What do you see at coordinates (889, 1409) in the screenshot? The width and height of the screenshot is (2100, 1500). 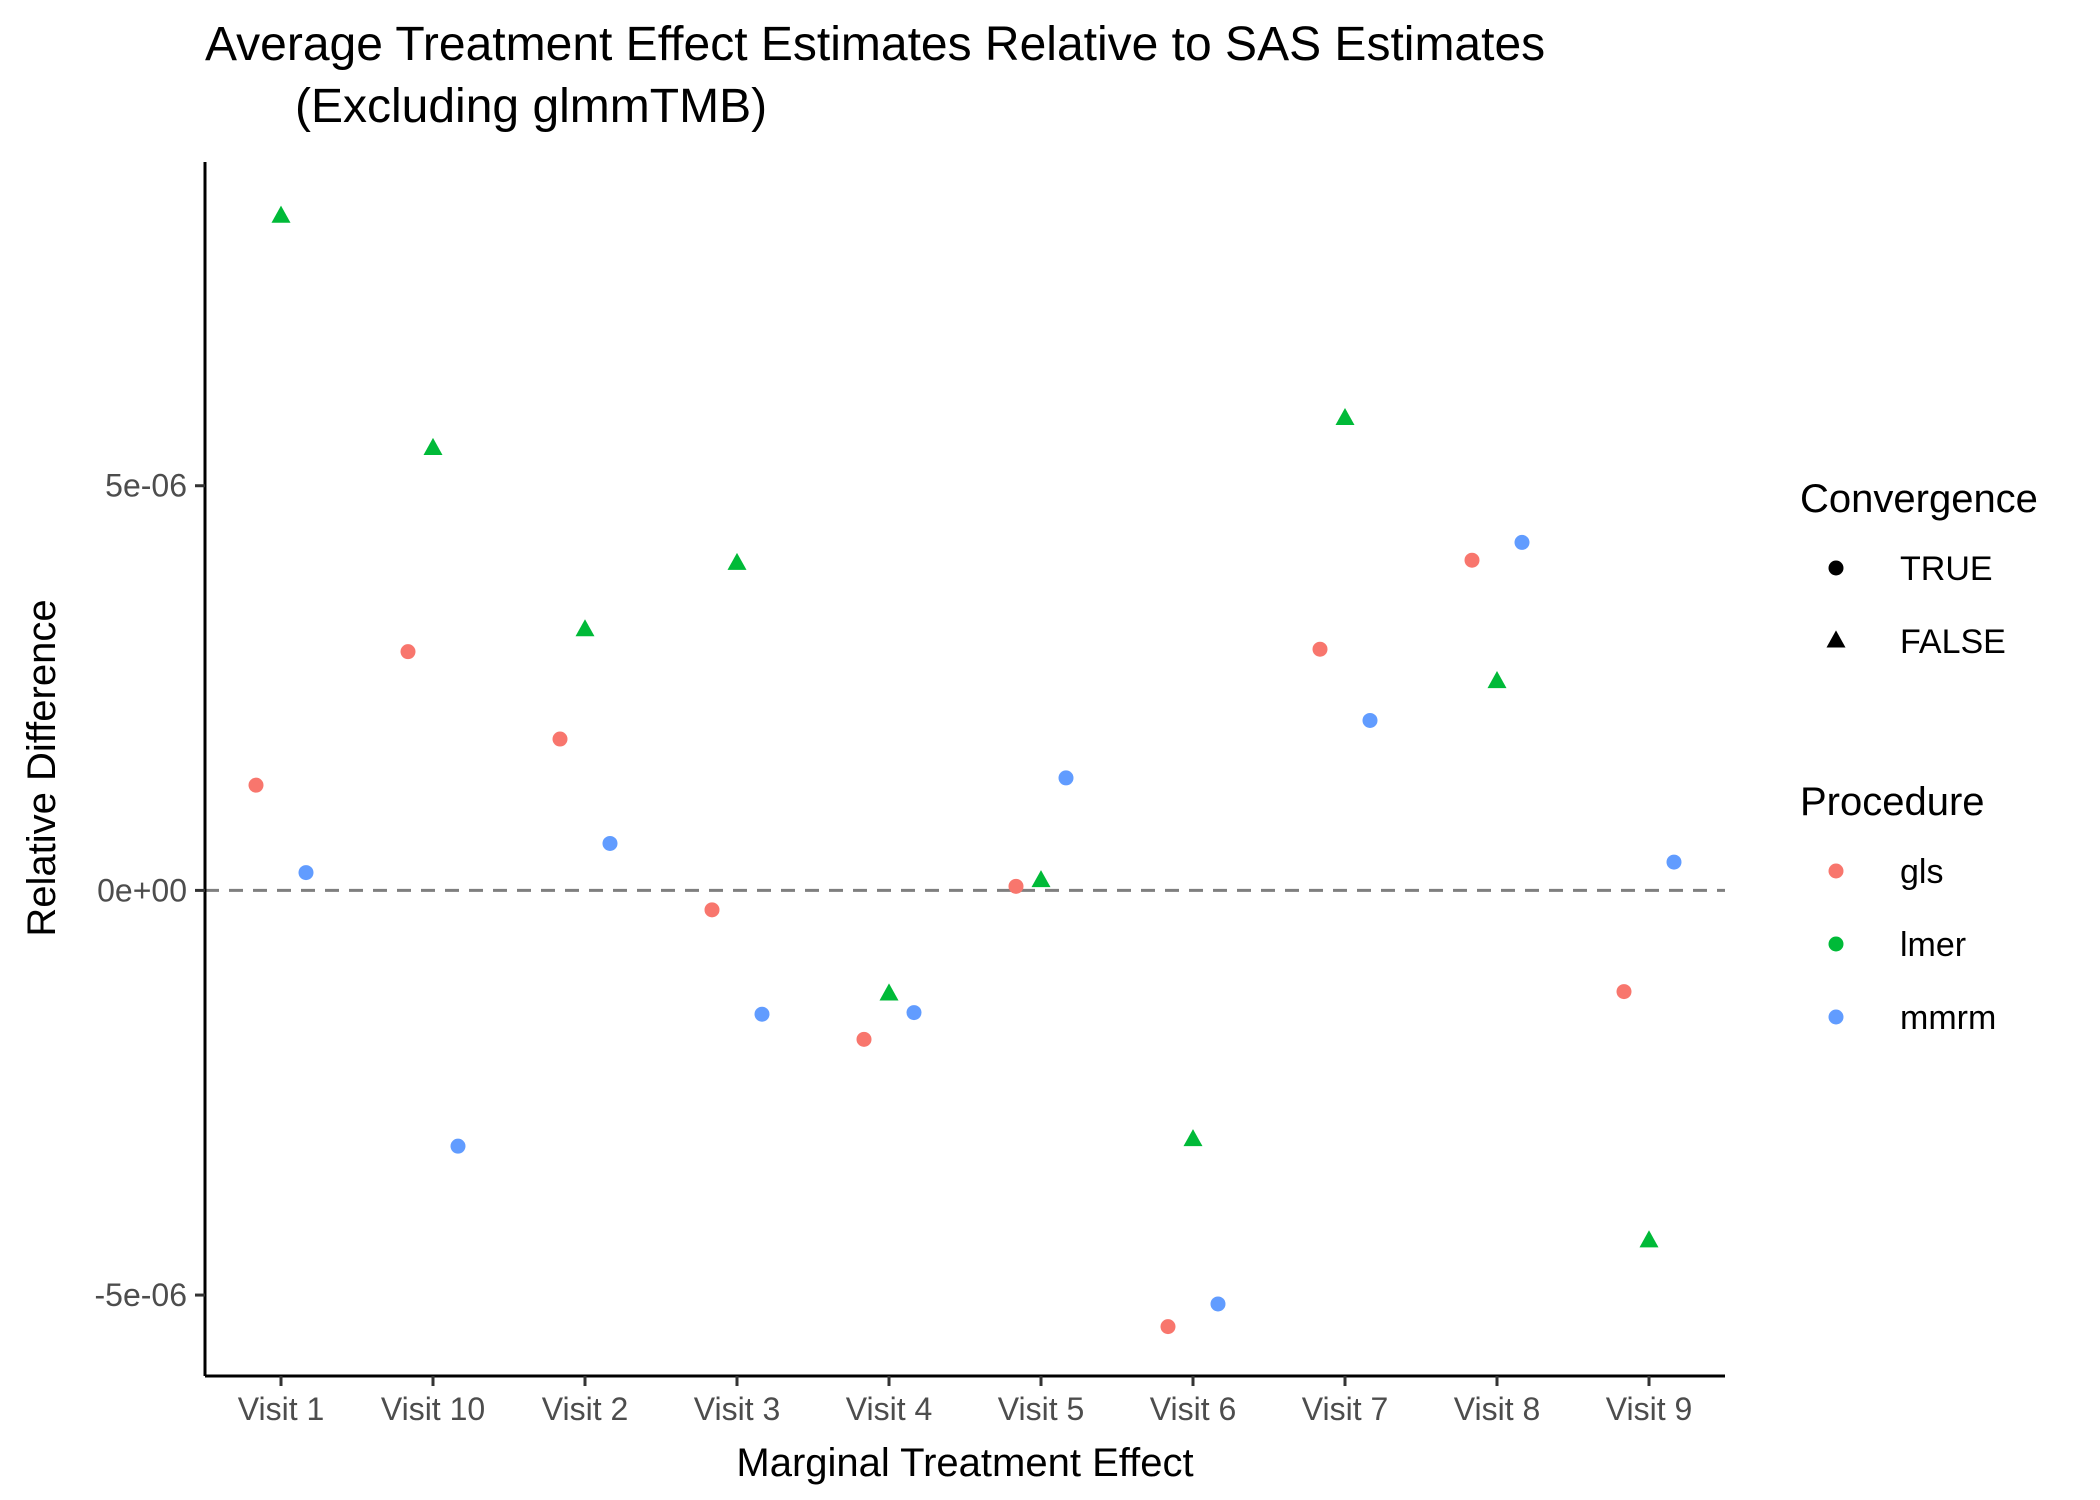 I see `x-tick-label: Visit 4` at bounding box center [889, 1409].